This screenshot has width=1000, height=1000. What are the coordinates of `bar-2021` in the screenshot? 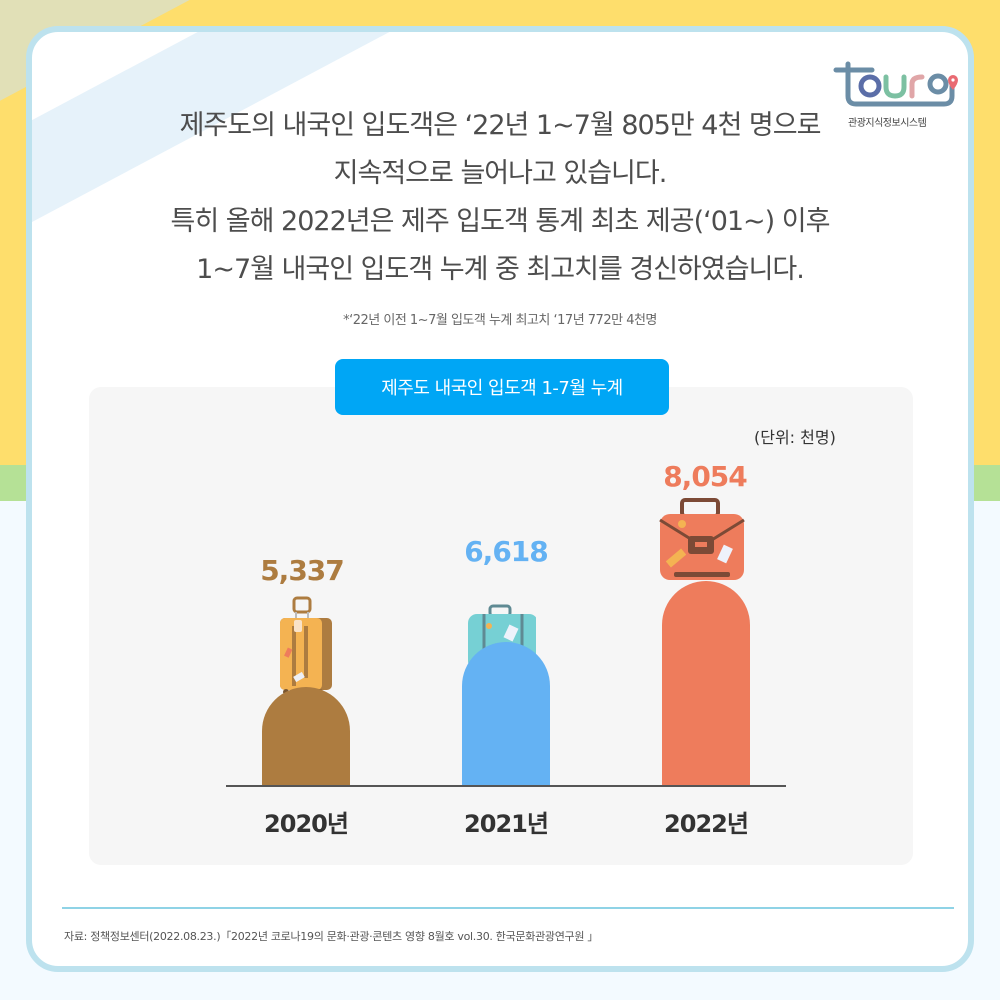 It's located at (506, 713).